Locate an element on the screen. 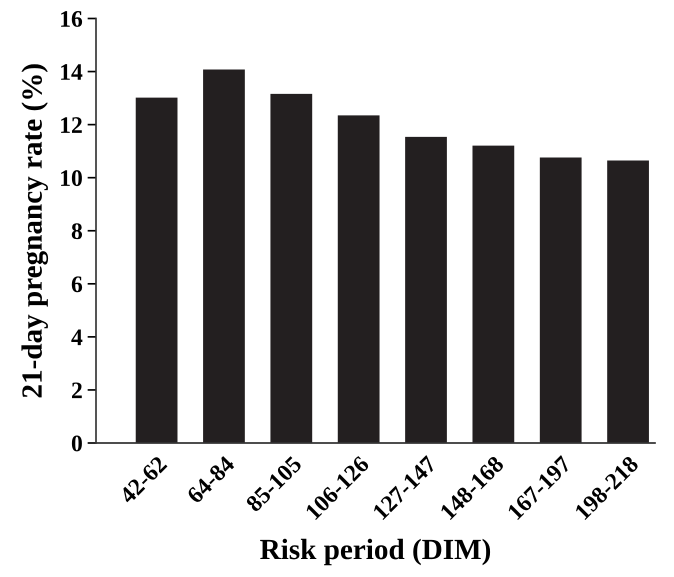  y-tick-label: 16 is located at coordinates (71, 19).